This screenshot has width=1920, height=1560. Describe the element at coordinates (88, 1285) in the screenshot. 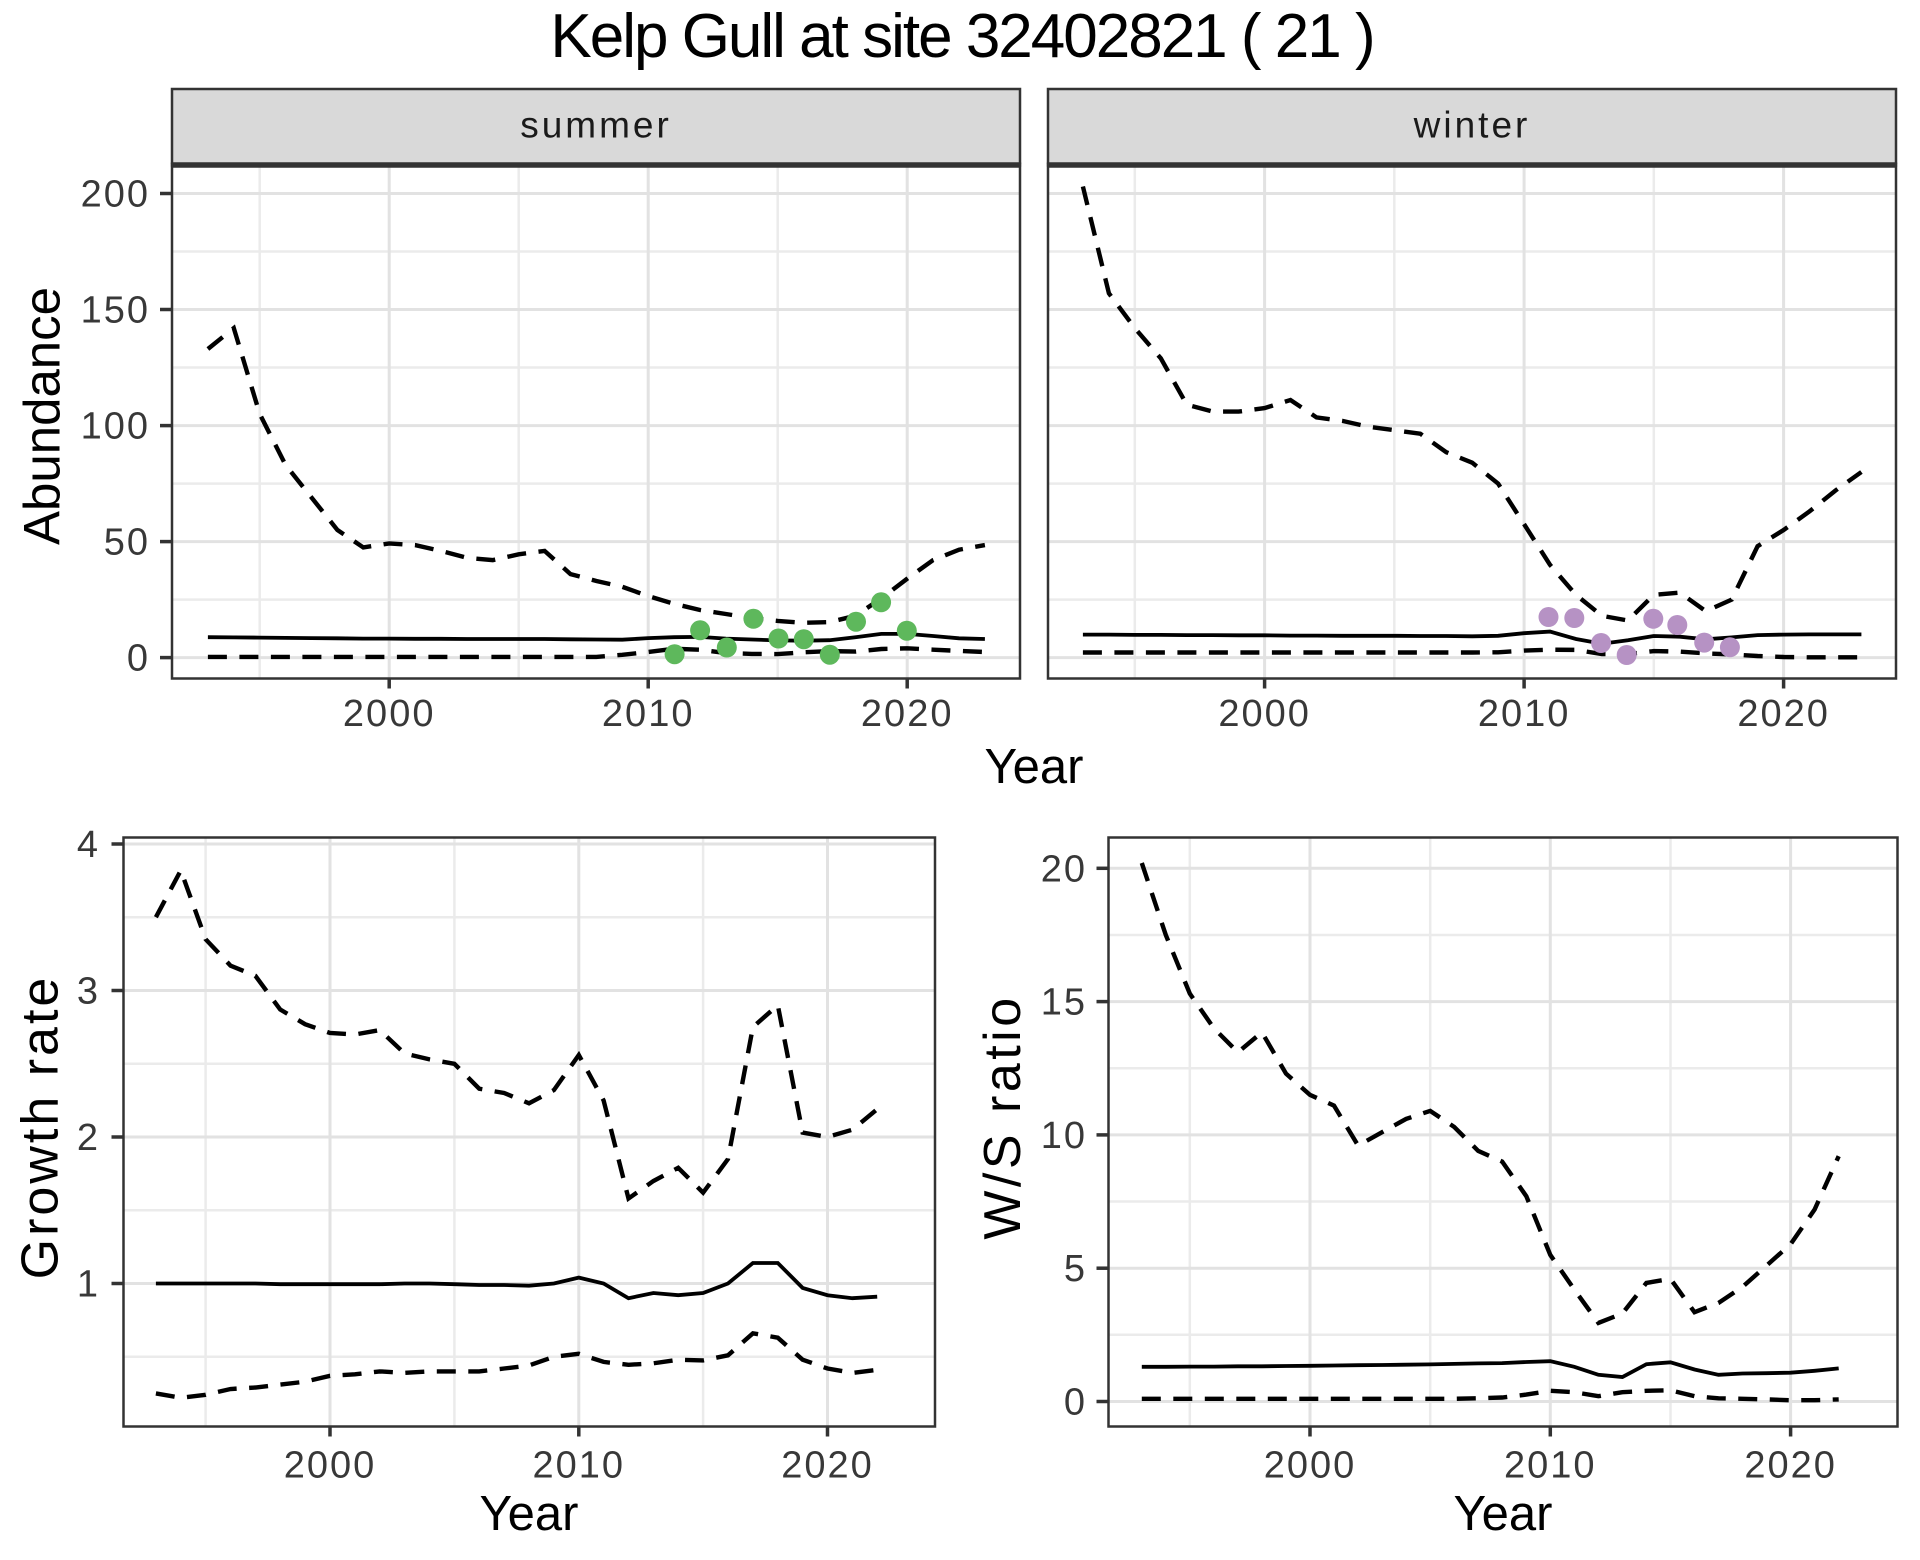

I see `svg-text: 1` at that location.